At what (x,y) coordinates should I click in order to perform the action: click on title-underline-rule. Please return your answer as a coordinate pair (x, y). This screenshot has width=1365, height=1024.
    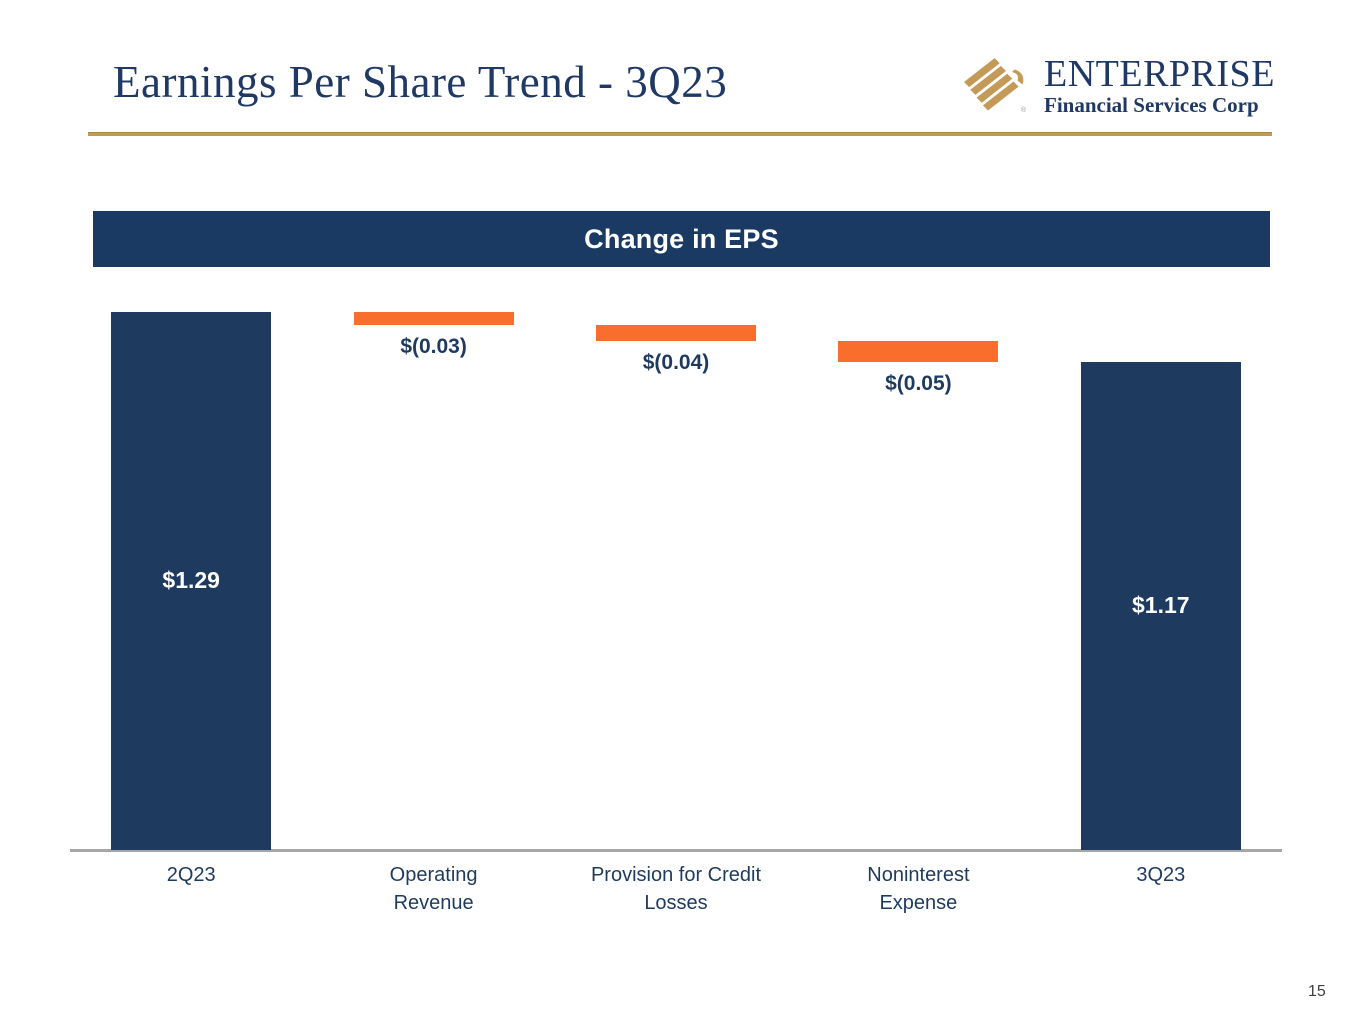
    Looking at the image, I should click on (680, 134).